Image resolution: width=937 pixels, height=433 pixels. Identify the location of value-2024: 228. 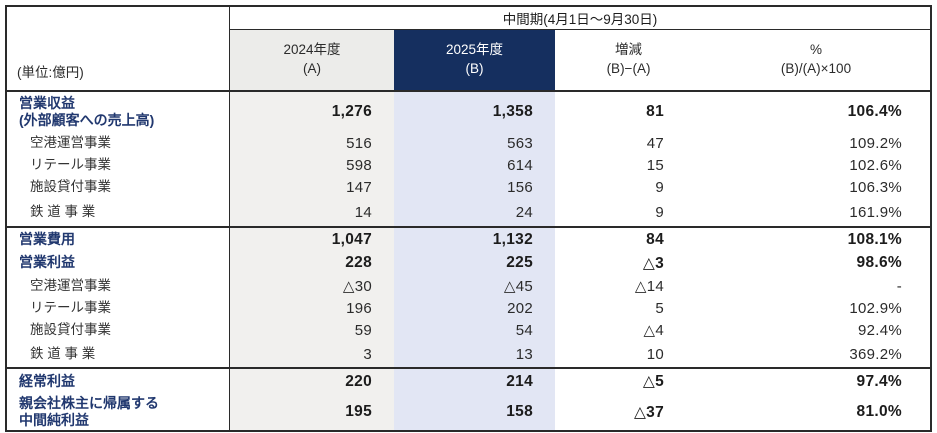
(312, 263).